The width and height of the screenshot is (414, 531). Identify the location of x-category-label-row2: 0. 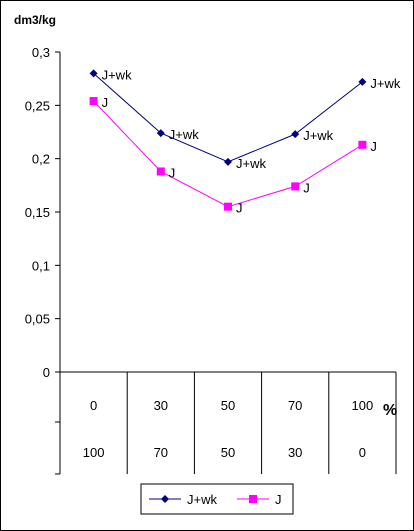
(362, 452).